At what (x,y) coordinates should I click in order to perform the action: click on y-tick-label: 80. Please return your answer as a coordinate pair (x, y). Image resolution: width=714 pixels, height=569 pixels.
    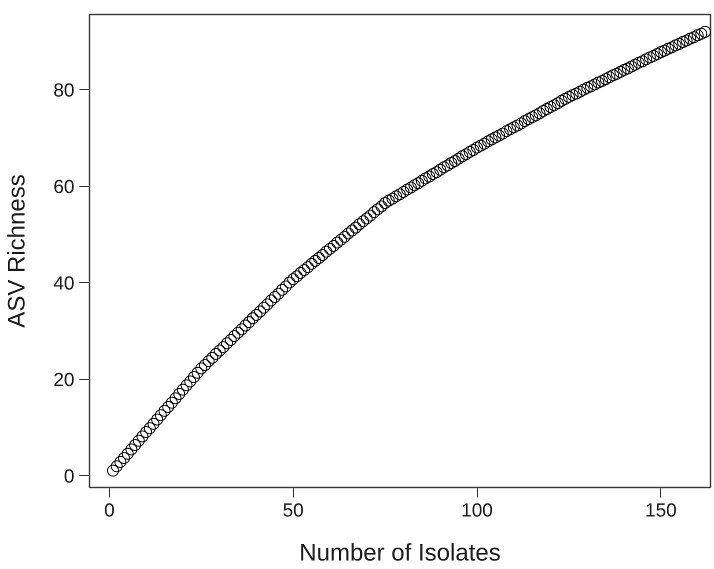
    Looking at the image, I should click on (64, 91).